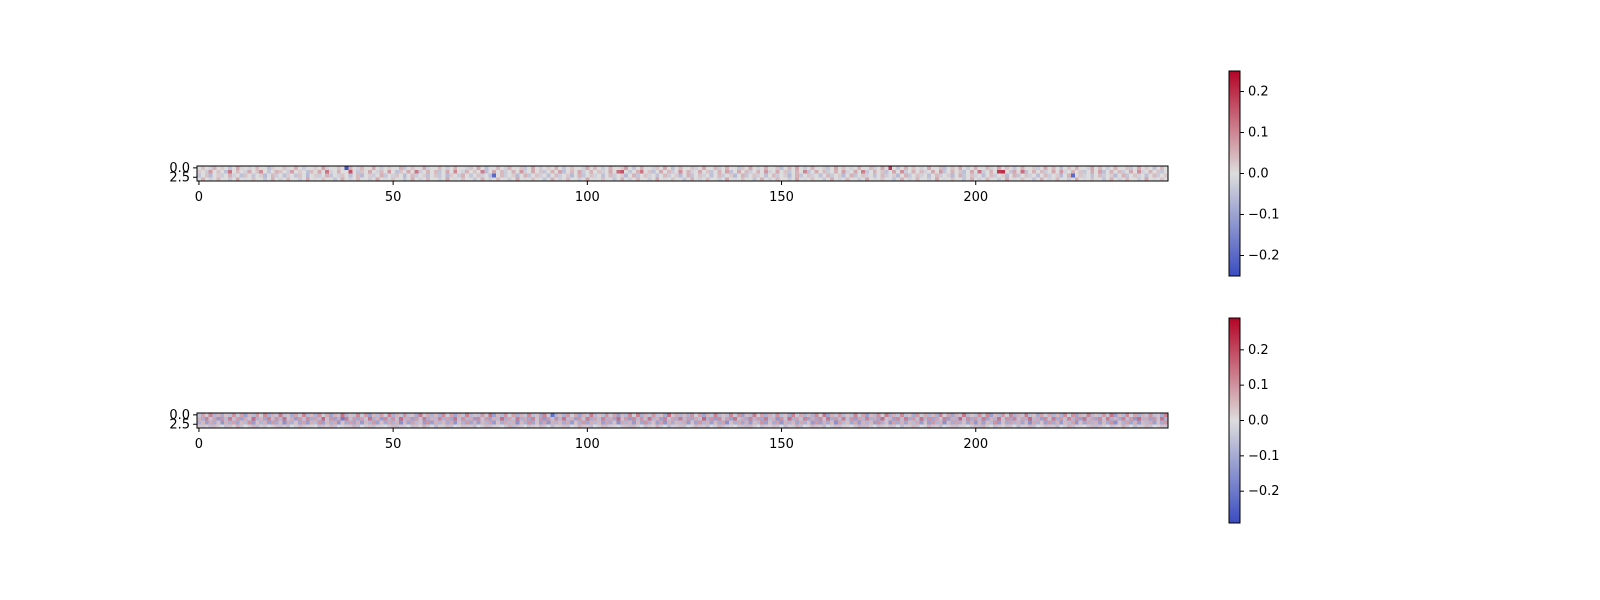 This screenshot has height=600, width=1600. Describe the element at coordinates (179, 424) in the screenshot. I see `y-tick-label: 2.5` at that location.